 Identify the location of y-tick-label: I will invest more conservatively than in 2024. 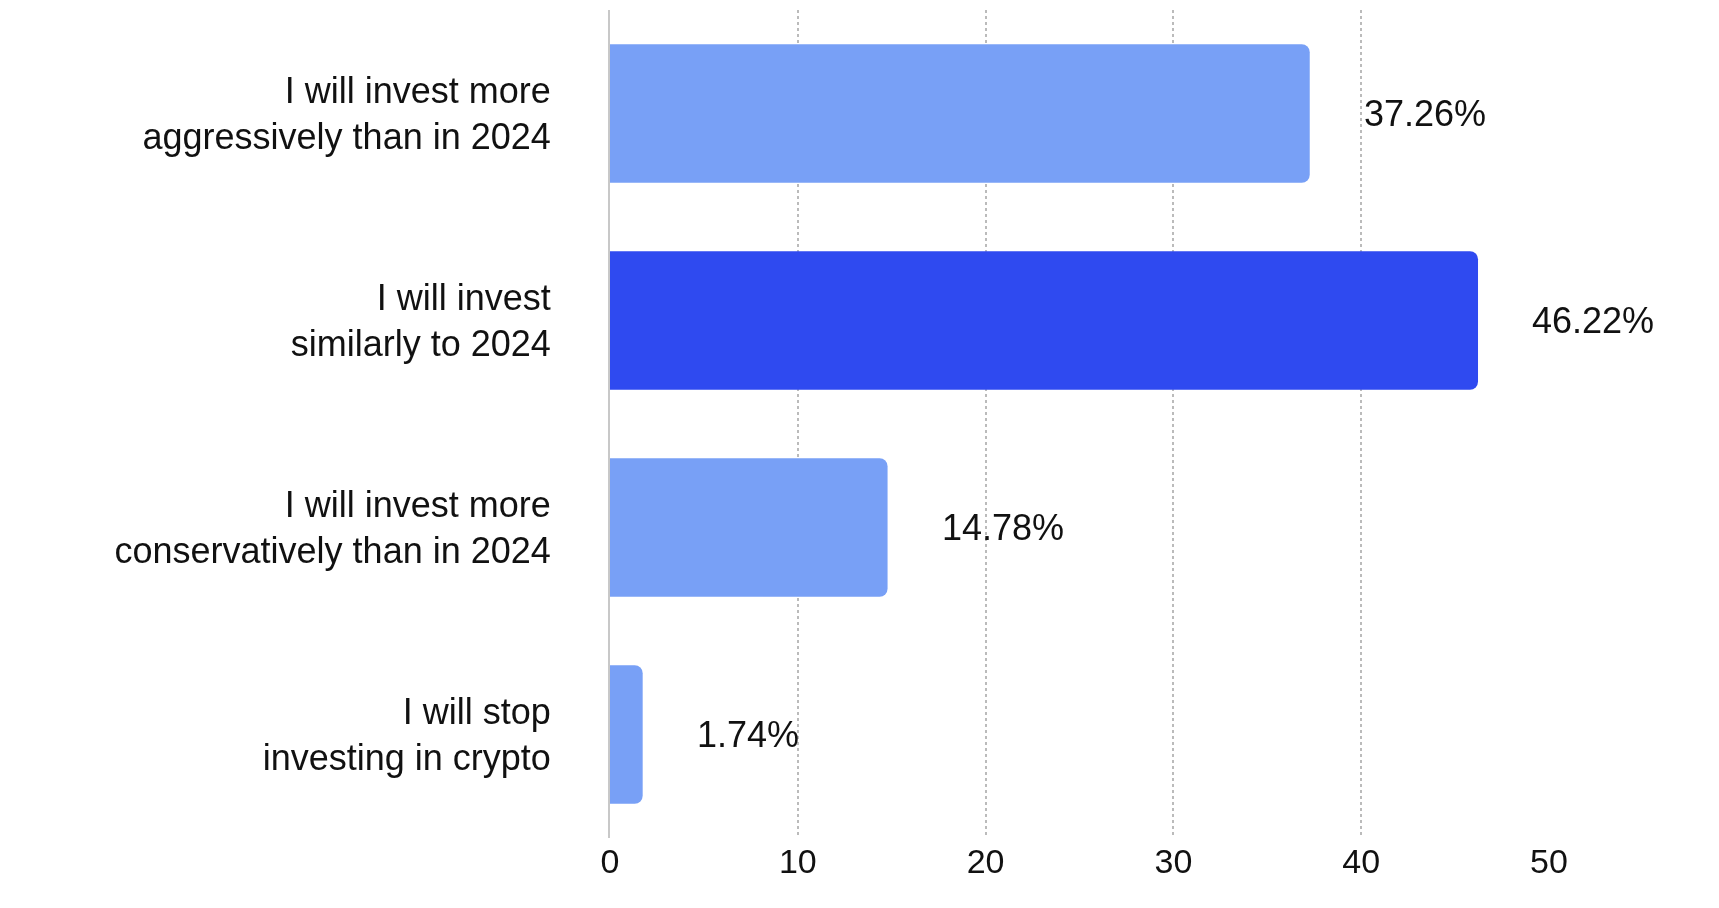
(332, 527).